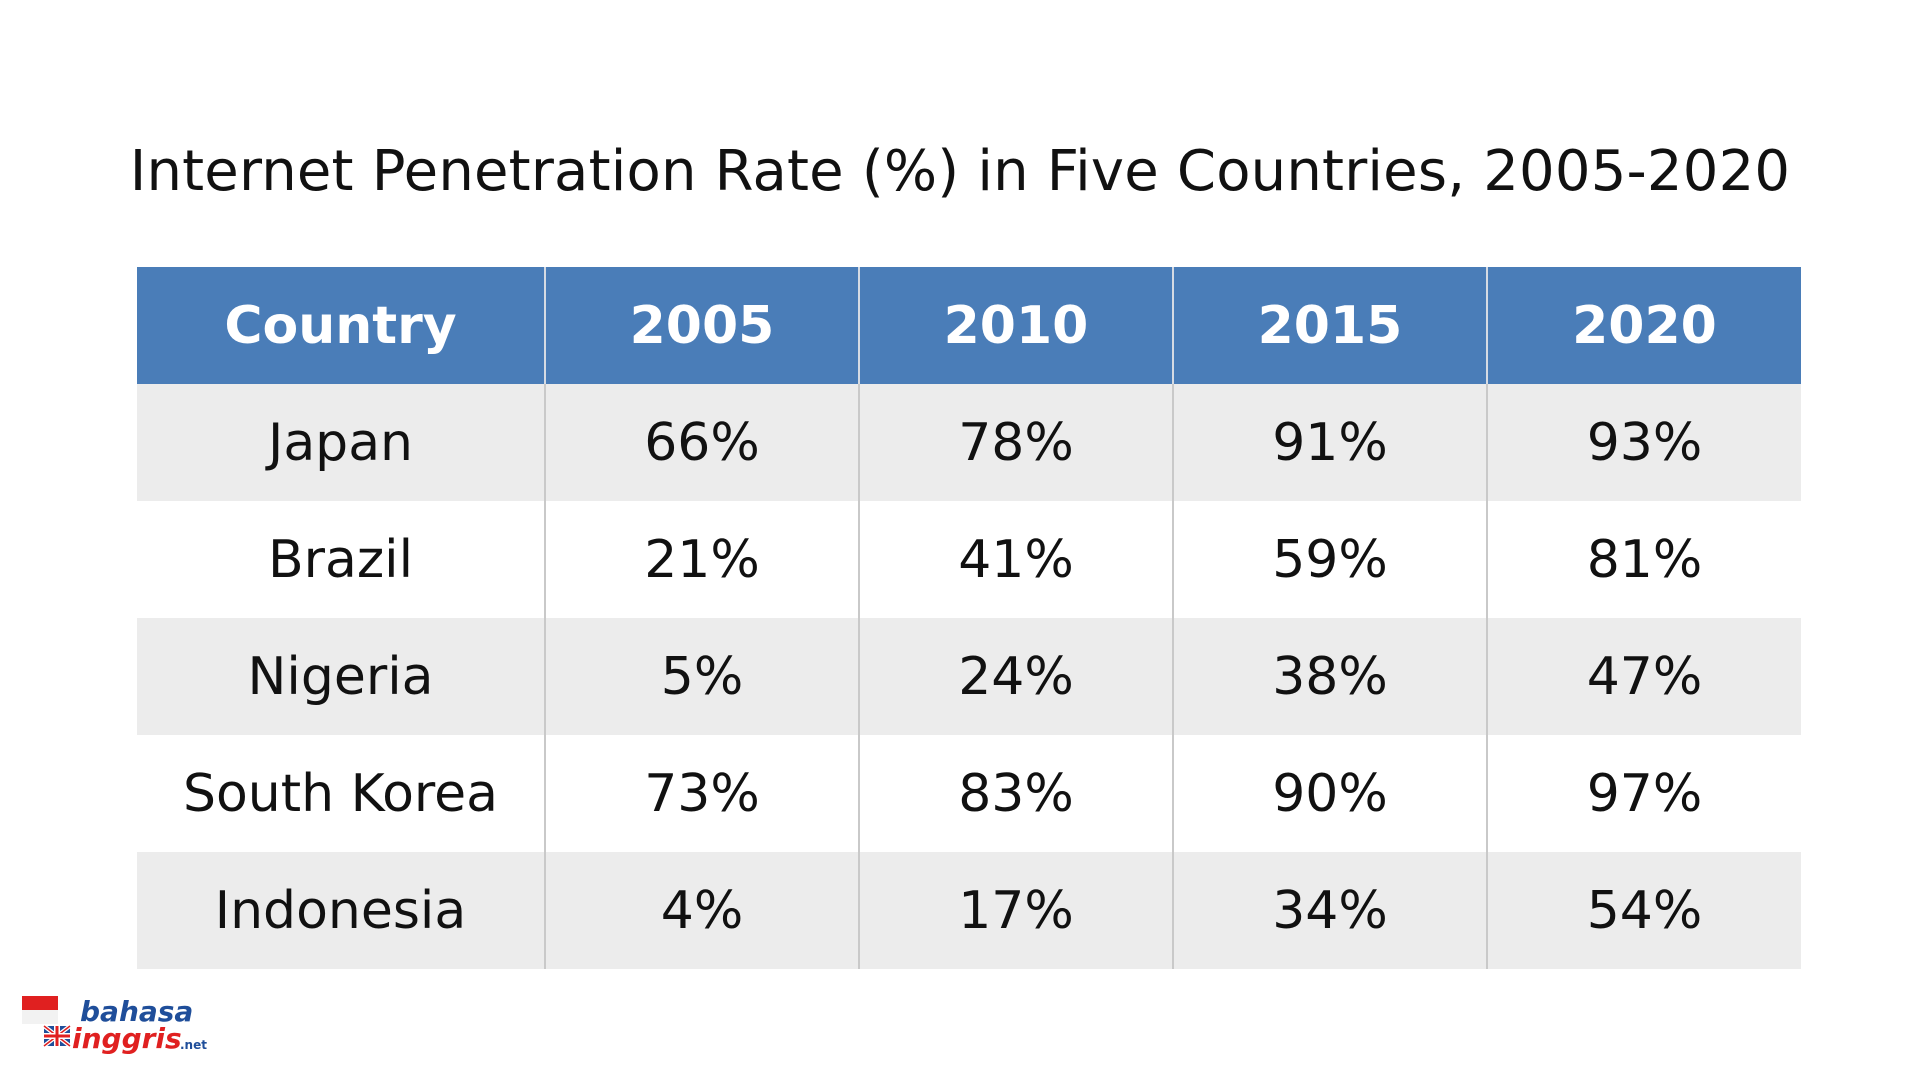 Image resolution: width=1920 pixels, height=1080 pixels. I want to click on value-cell: 81%, so click(1643, 559).